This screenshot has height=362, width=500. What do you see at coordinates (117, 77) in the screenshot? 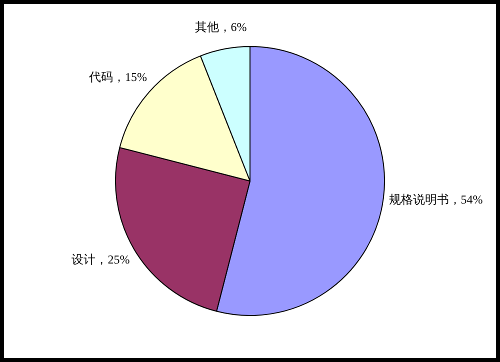
I see `slice-label: 代码，15%` at bounding box center [117, 77].